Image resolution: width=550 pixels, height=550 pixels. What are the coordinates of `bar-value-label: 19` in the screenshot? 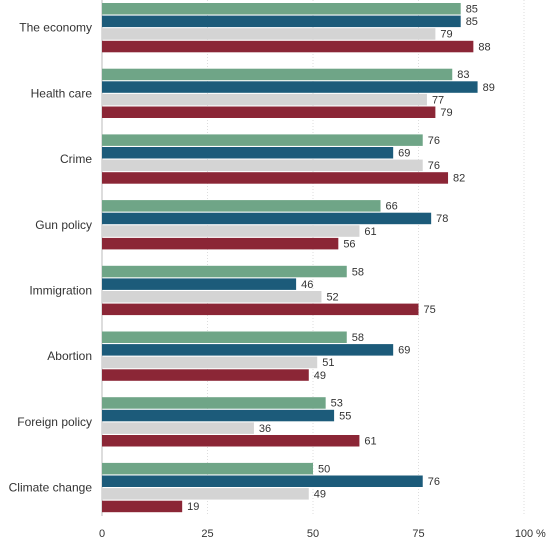 It's located at (193, 507).